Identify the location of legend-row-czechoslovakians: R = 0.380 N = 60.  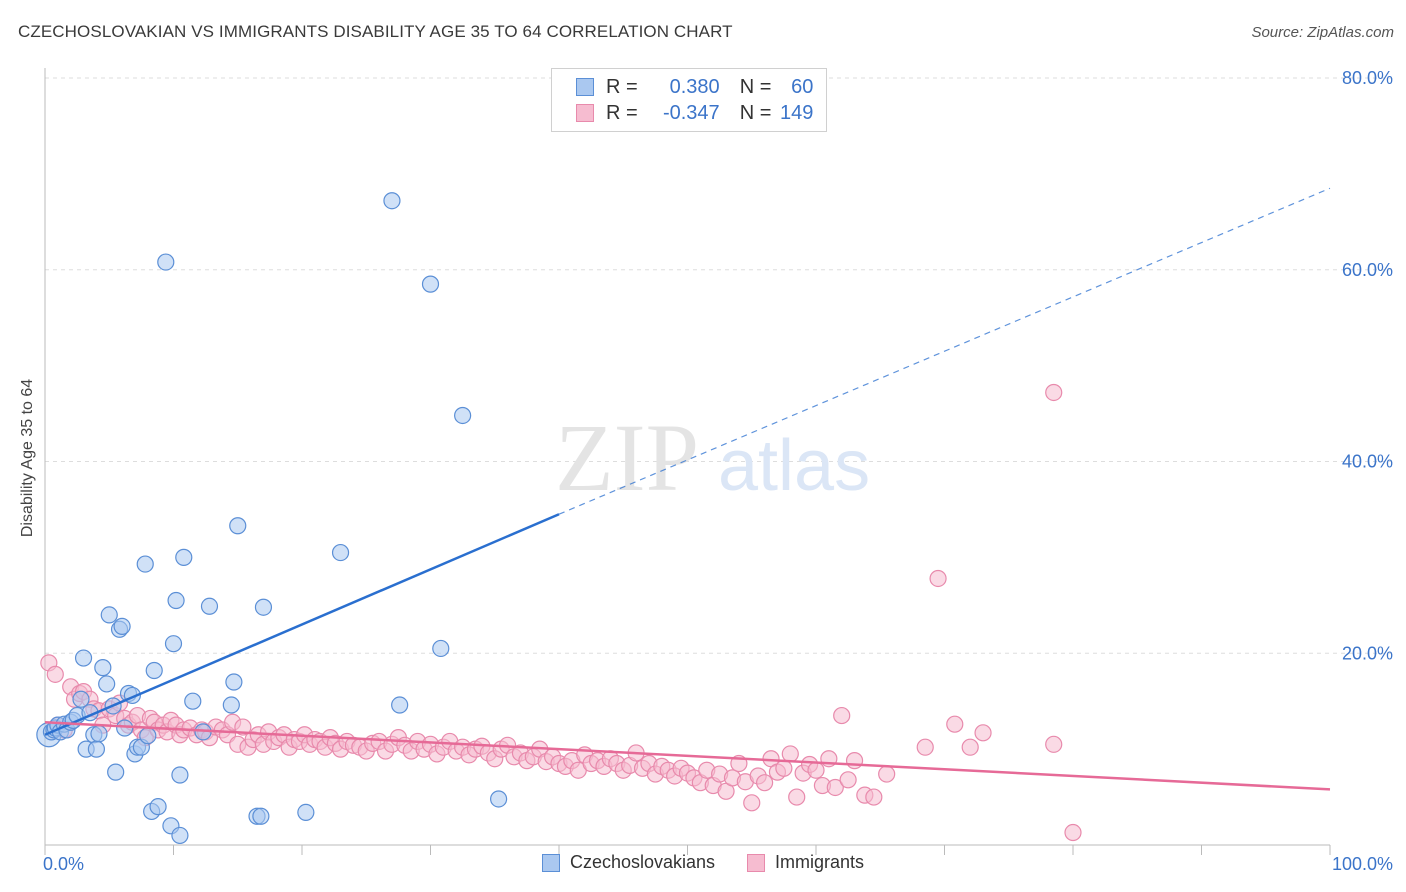
(694, 87).